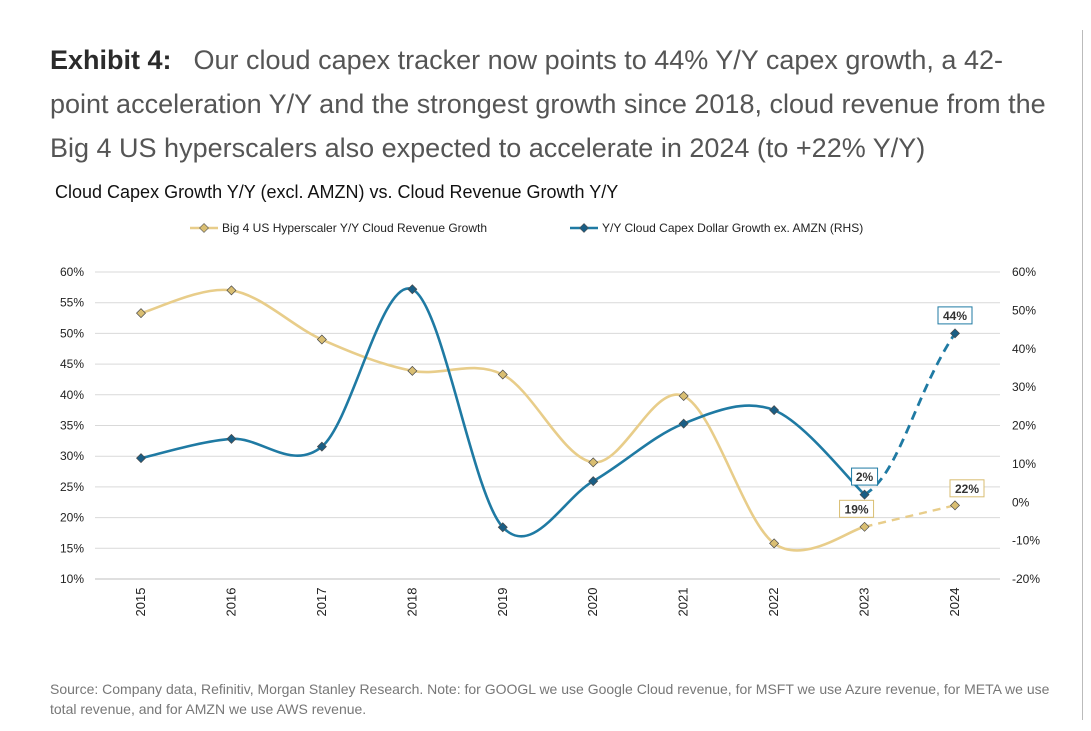  I want to click on right-axis-tick-label: 50%, so click(1024, 310).